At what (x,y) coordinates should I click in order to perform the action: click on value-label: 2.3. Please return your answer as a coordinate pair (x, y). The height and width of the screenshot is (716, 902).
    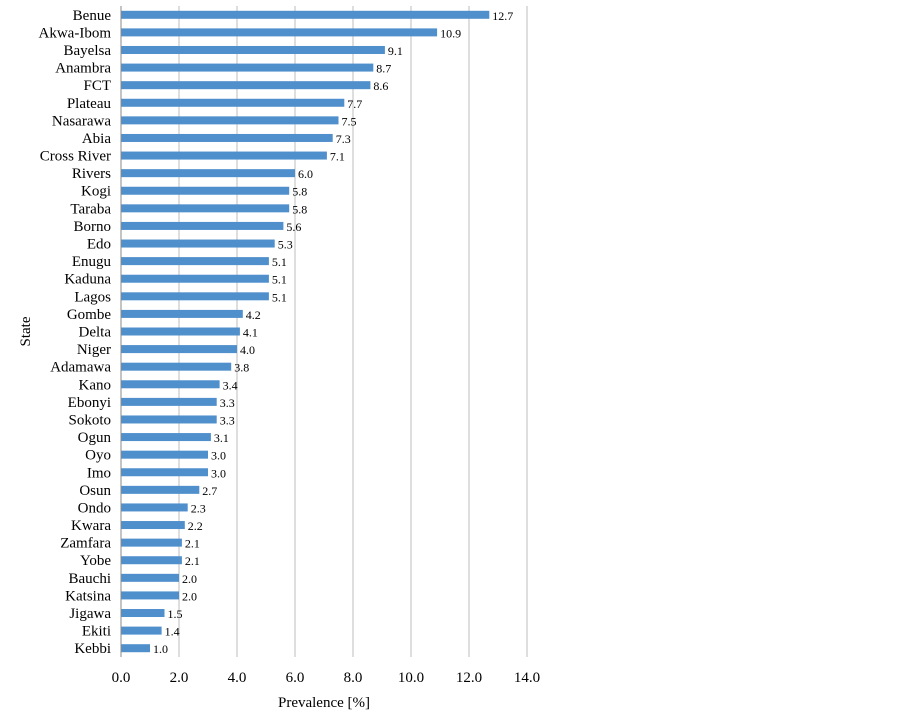
    Looking at the image, I should click on (198, 508).